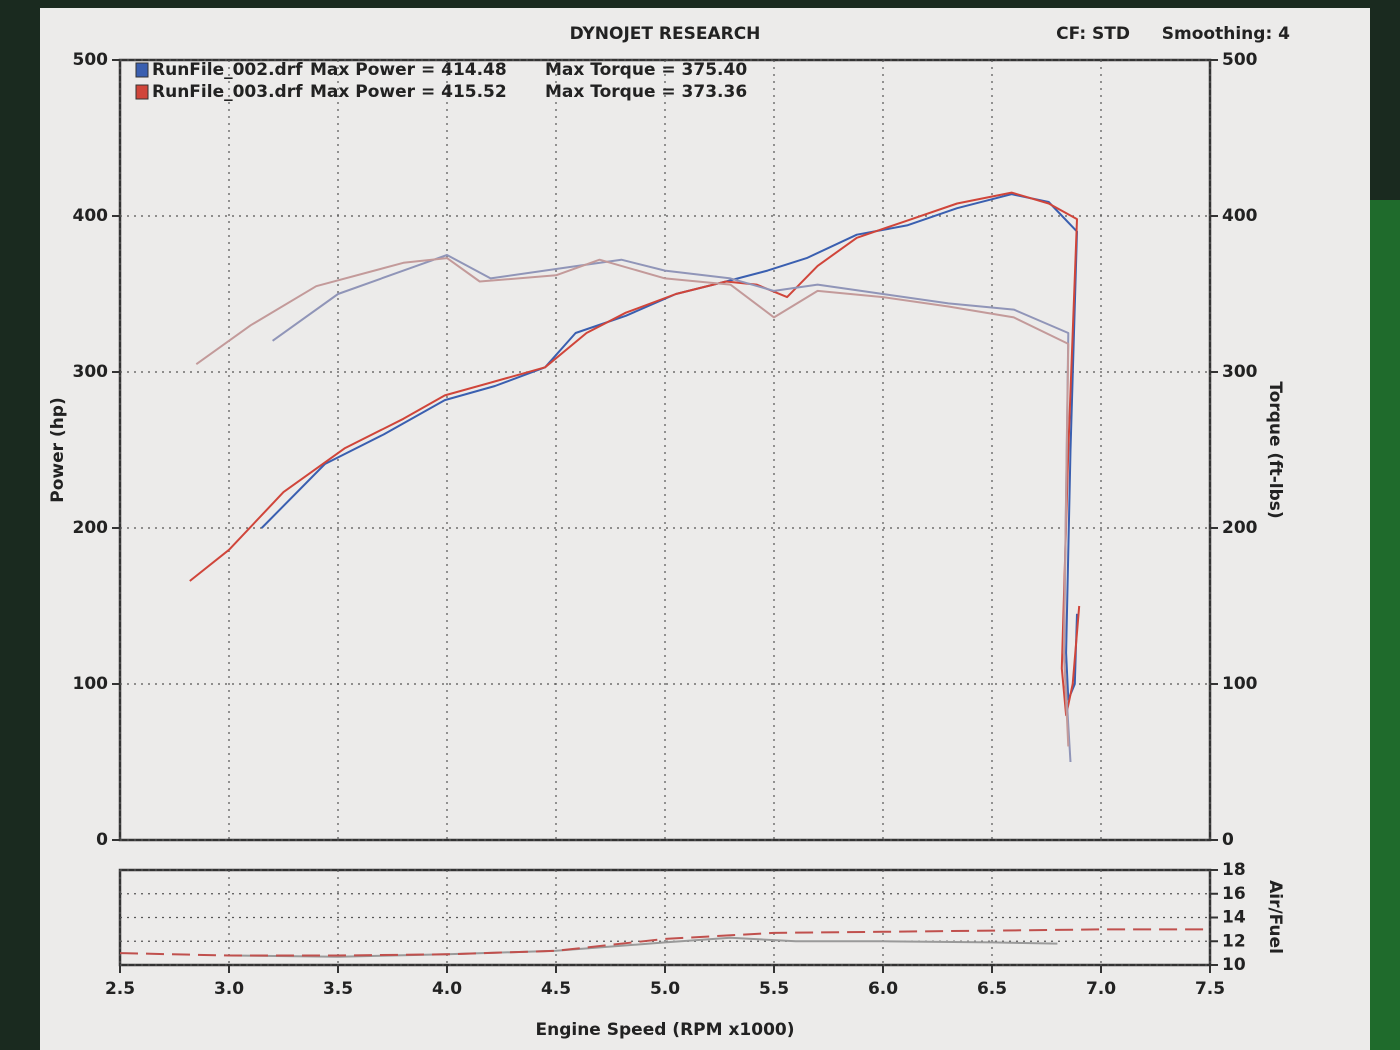  Describe the element at coordinates (774, 989) in the screenshot. I see `x-tick-label: 5.5` at that location.